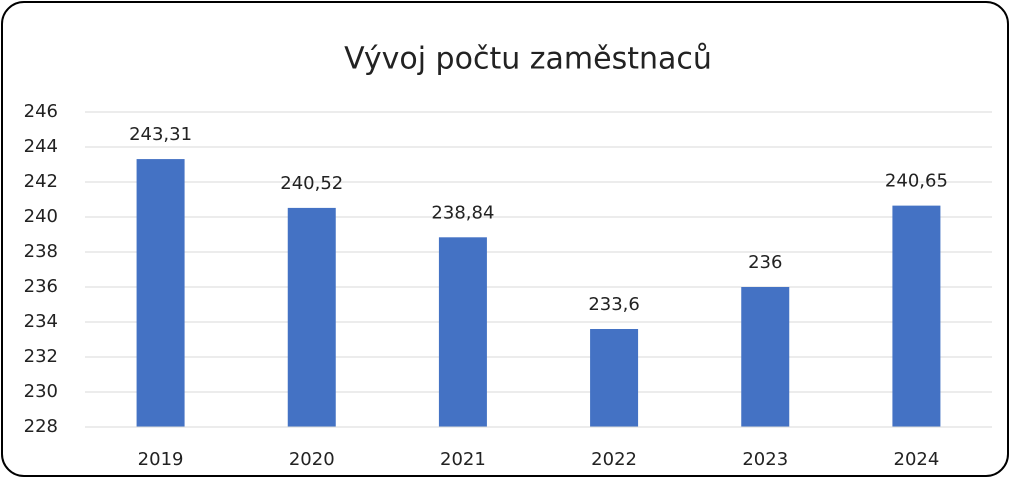 Image resolution: width=1011 pixels, height=479 pixels. I want to click on x-tick-label: 2020, so click(312, 459).